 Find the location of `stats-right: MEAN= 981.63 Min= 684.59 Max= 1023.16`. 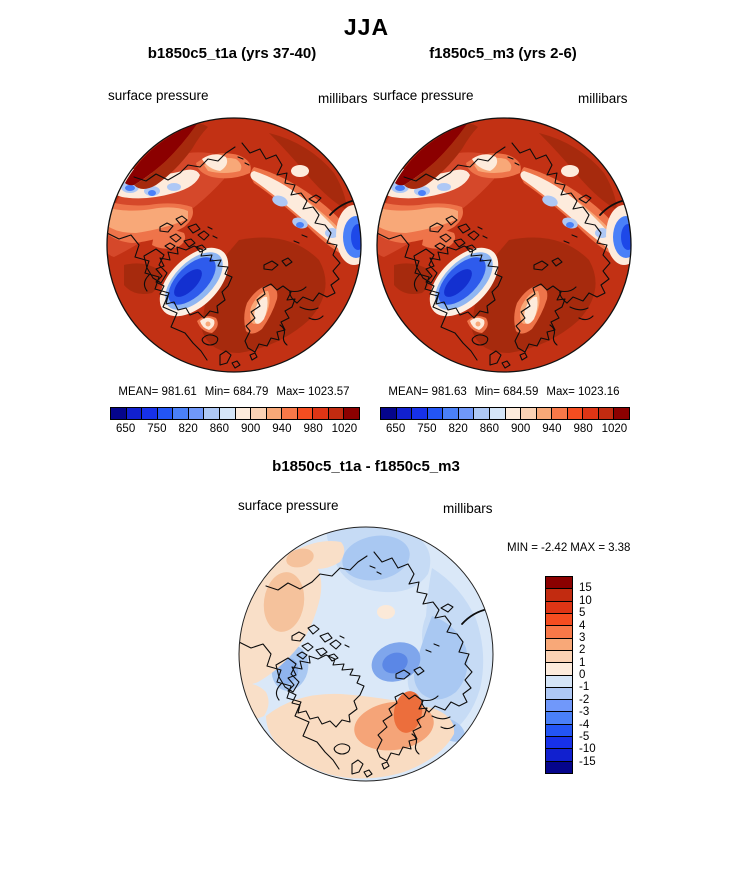

stats-right: MEAN= 981.63 Min= 684.59 Max= 1023.16 is located at coordinates (504, 392).